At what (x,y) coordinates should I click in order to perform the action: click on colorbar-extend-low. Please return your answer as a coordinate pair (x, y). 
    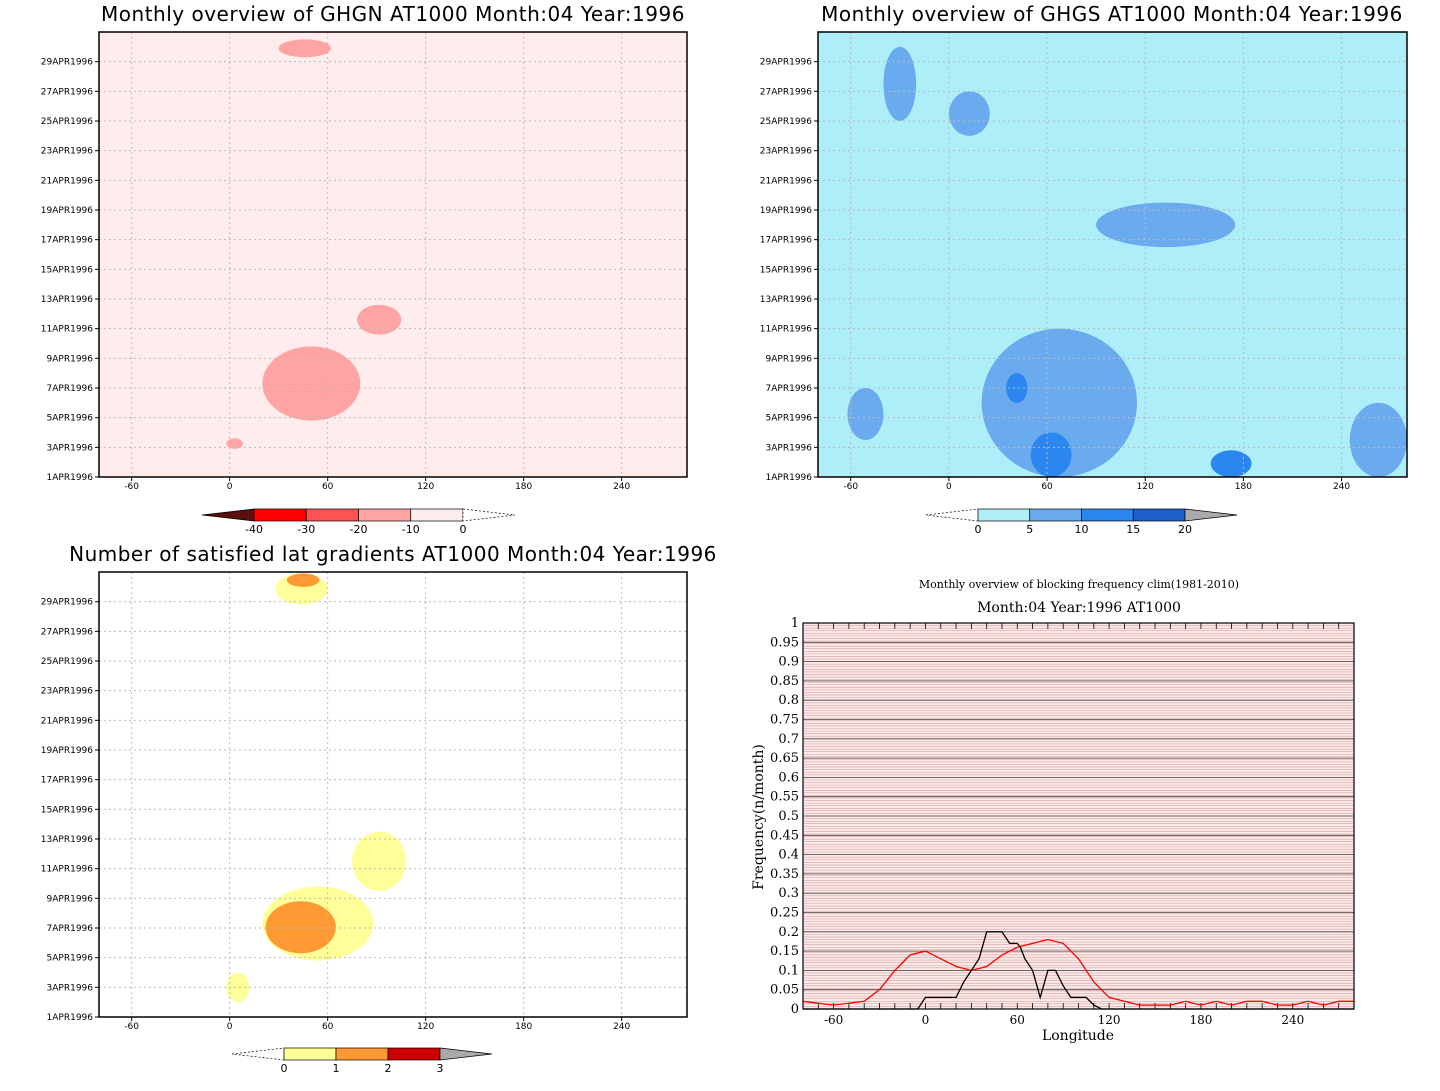
    Looking at the image, I should click on (258, 1054).